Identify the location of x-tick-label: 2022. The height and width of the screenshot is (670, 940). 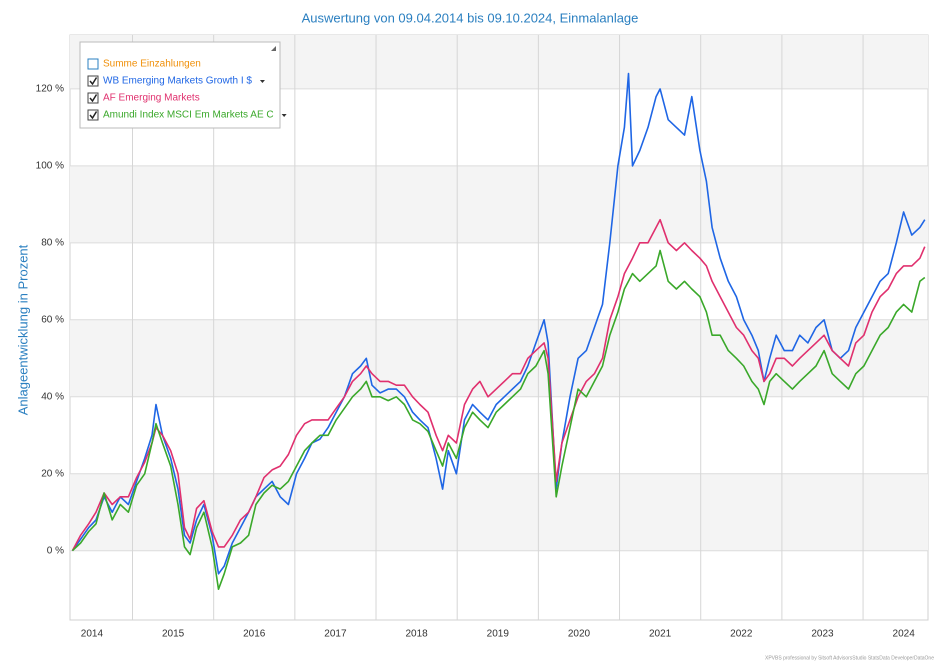
(741, 634).